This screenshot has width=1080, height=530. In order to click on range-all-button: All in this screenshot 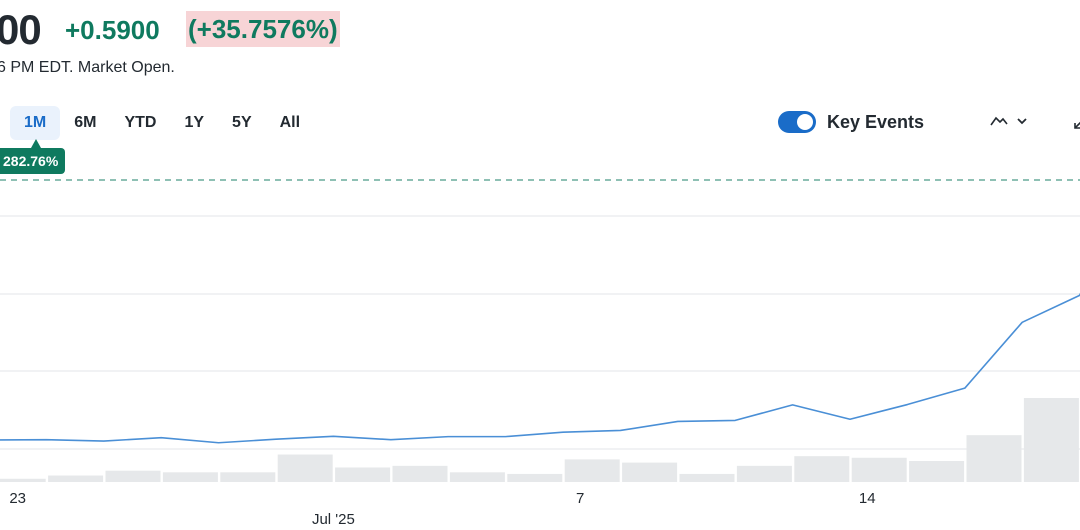, I will do `click(290, 122)`.